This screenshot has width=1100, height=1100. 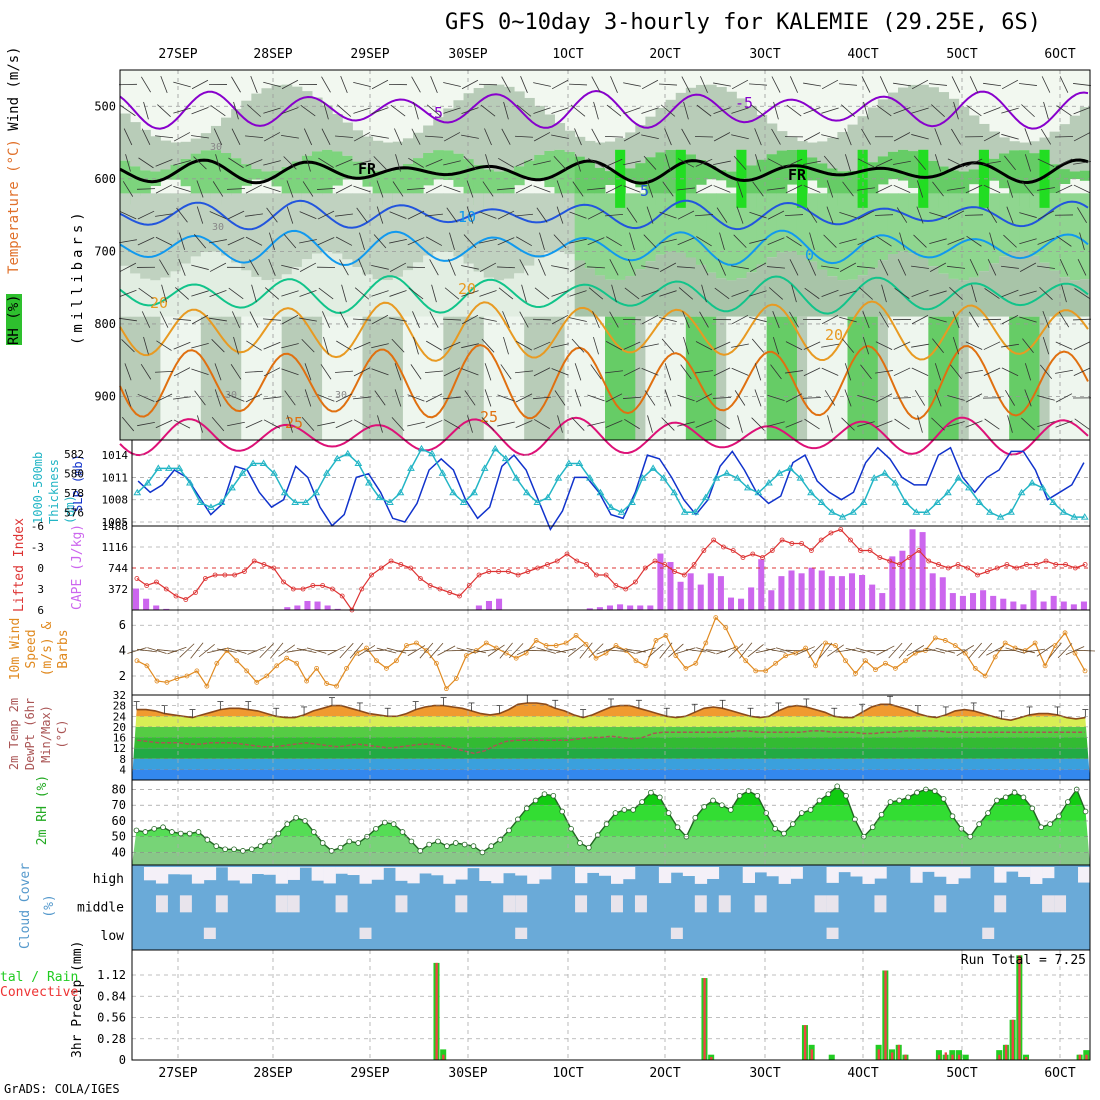 I want to click on slp-tick: 1011, so click(x=115, y=477).